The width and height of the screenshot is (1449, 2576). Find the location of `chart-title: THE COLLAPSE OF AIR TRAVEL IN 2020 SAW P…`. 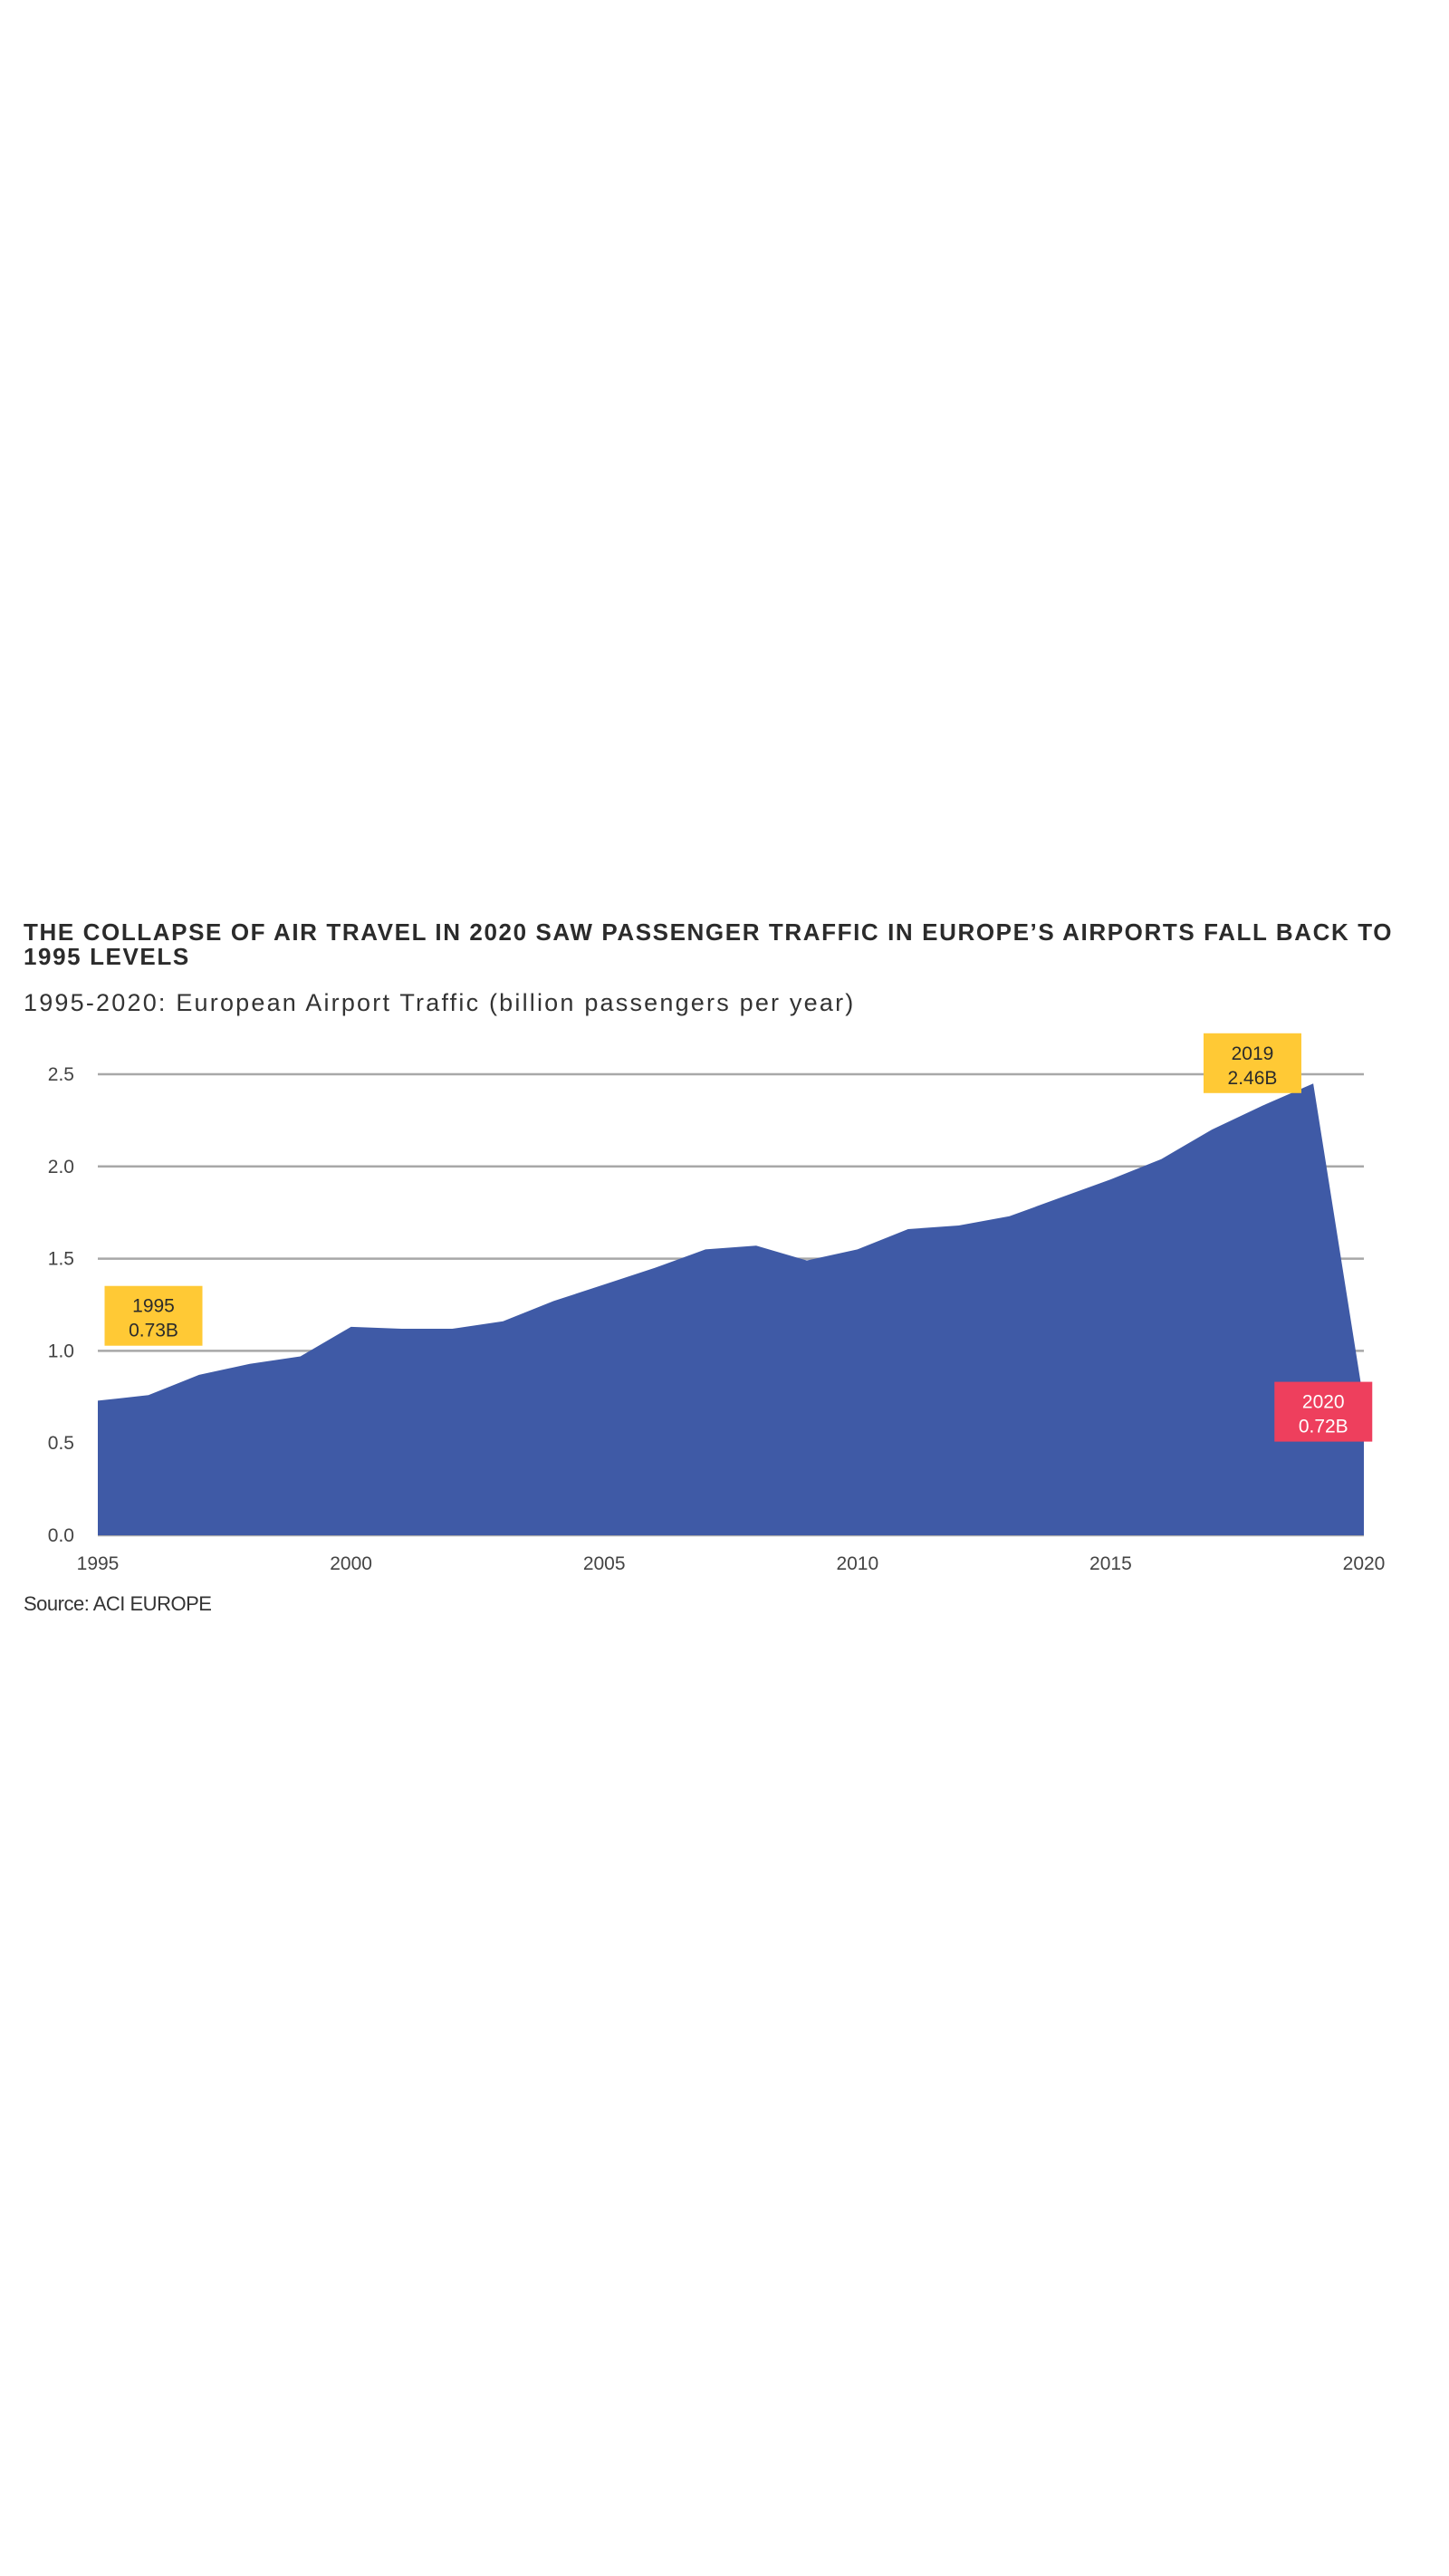

chart-title: THE COLLAPSE OF AIR TRAVEL IN 2020 SAW P… is located at coordinates (709, 944).